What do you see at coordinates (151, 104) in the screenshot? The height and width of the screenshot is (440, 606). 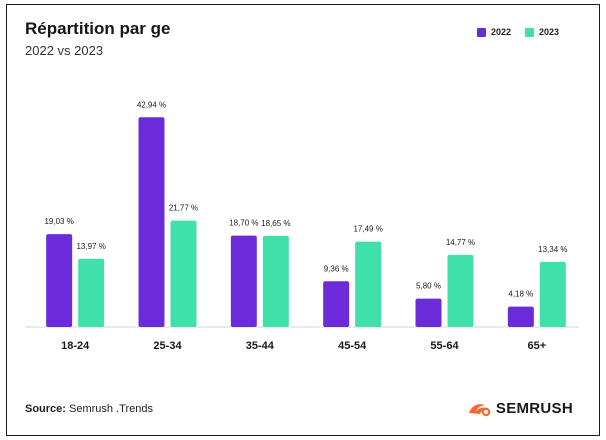 I see `data-label-2022-25-34: 42,94 %` at bounding box center [151, 104].